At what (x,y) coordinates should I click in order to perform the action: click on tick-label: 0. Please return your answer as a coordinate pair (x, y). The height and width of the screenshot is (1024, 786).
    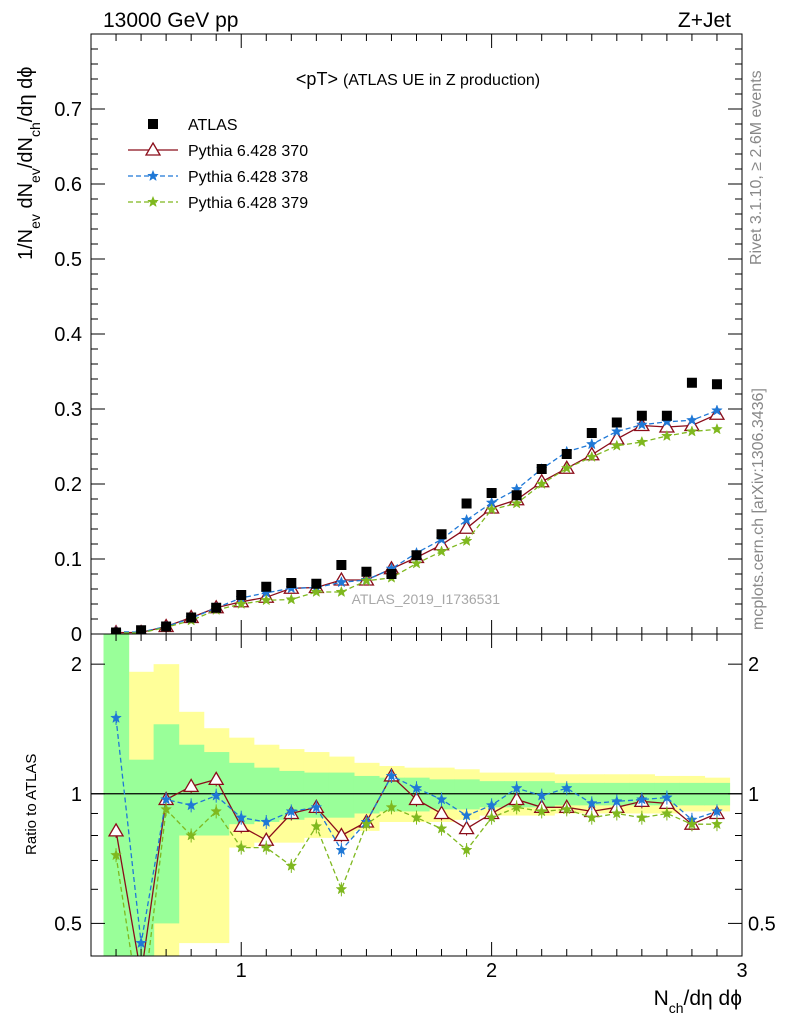
    Looking at the image, I should click on (76, 635).